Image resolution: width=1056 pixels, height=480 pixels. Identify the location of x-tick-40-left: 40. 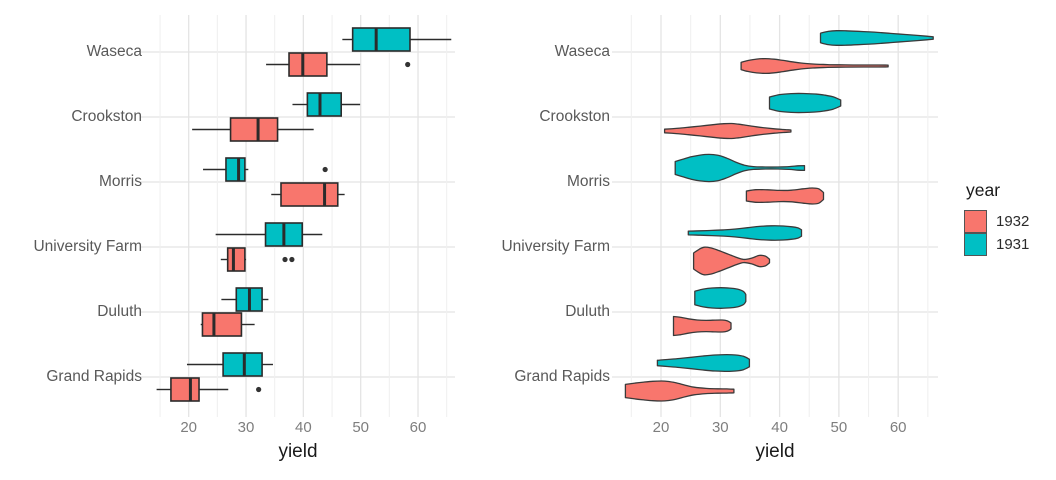
(303, 427).